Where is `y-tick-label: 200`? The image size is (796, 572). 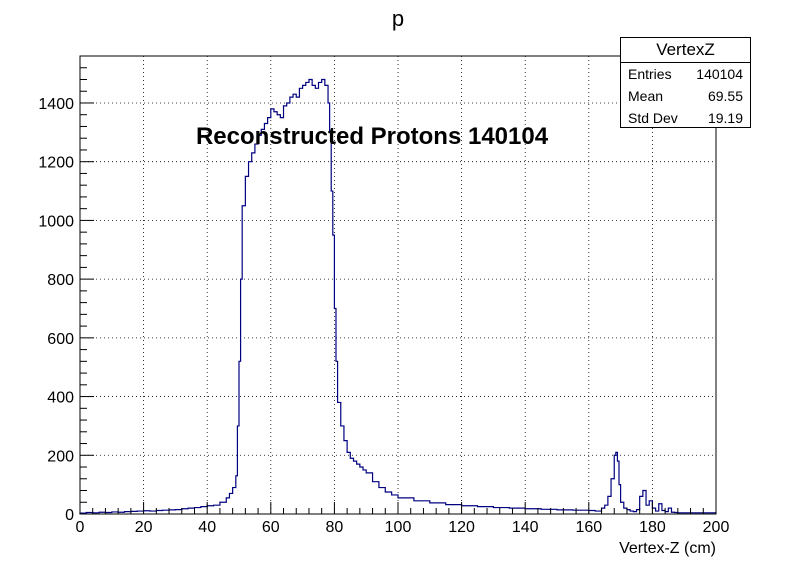
y-tick-label: 200 is located at coordinates (60, 456).